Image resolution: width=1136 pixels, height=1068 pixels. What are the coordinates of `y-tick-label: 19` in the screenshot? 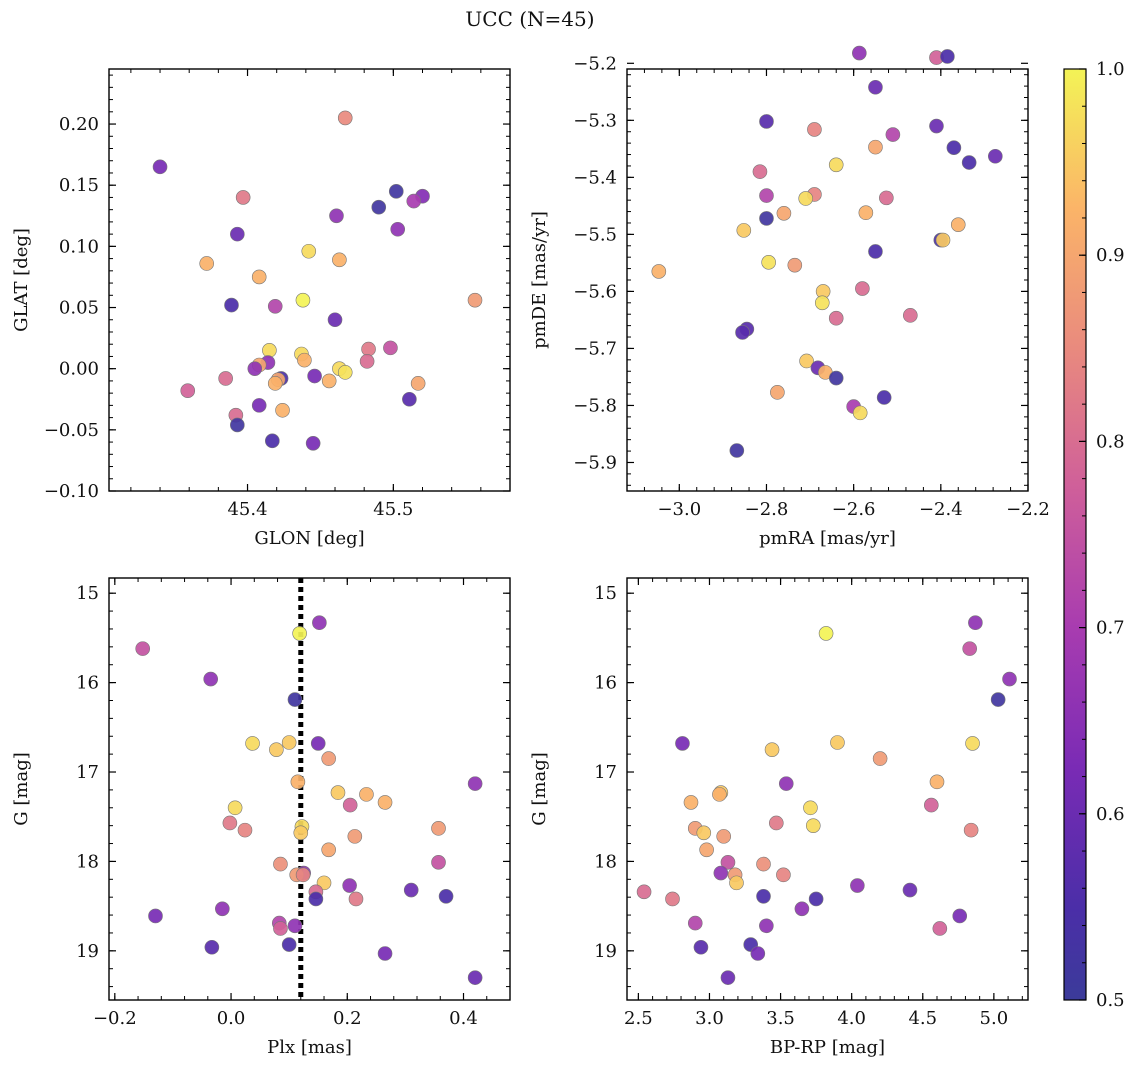 It's located at (87, 951).